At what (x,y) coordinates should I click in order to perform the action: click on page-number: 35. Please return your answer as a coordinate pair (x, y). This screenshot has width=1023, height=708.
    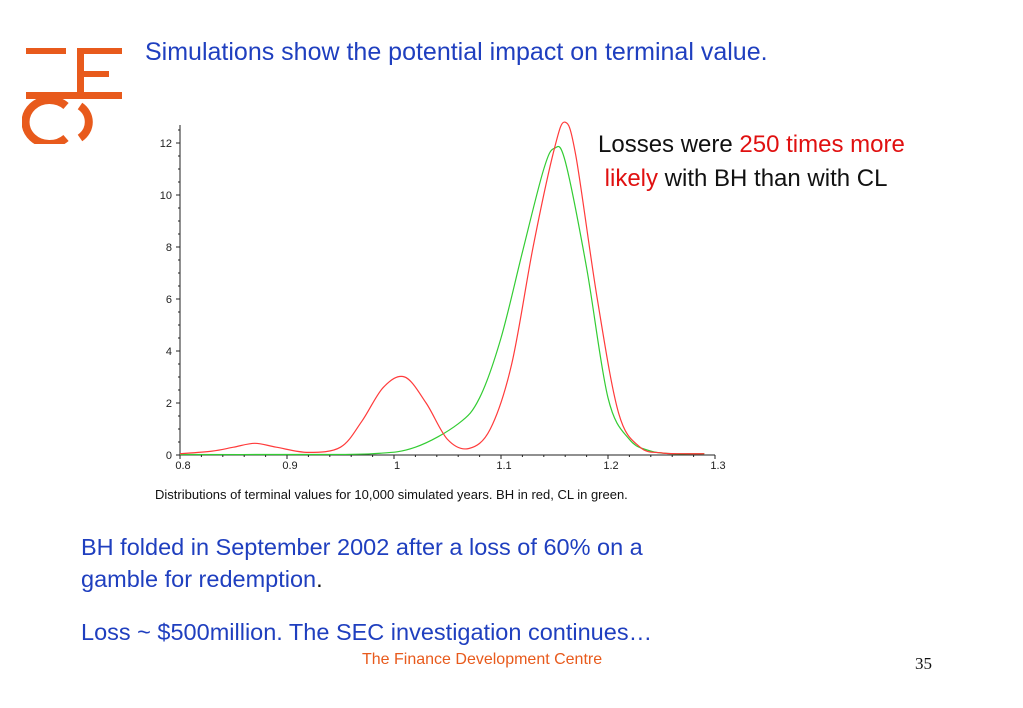
    Looking at the image, I should click on (923, 663).